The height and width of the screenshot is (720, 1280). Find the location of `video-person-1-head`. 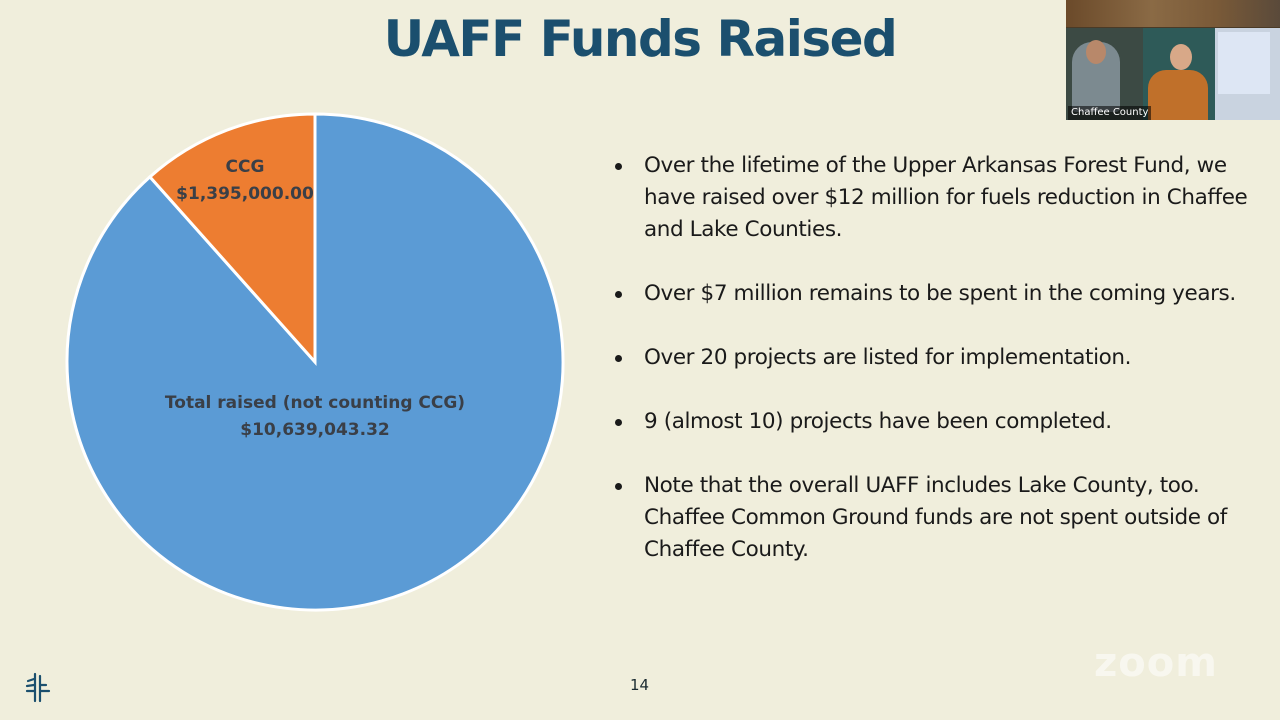

video-person-1-head is located at coordinates (1096, 52).